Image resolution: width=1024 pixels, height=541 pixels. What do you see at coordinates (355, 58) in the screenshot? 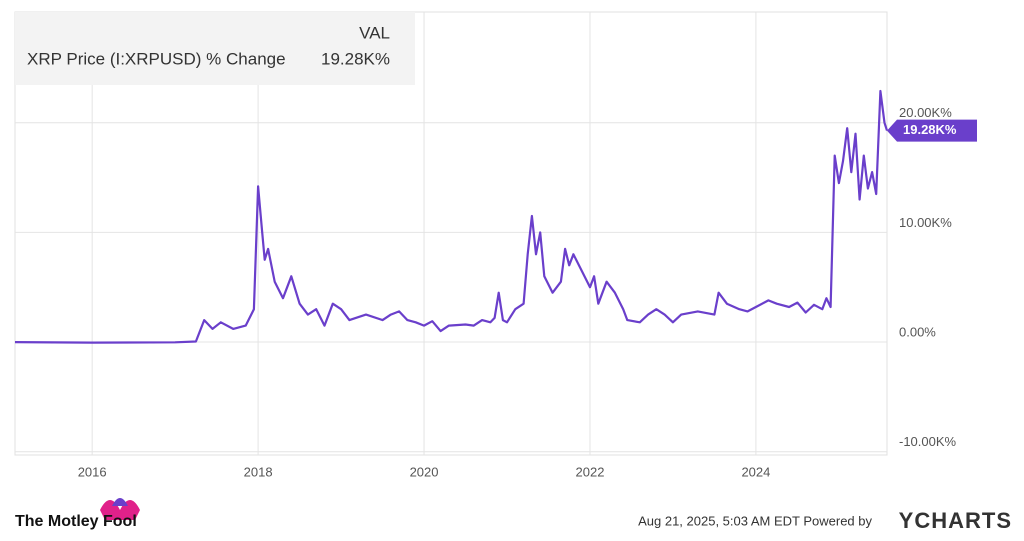
I see `legend-value: 19.28K%` at bounding box center [355, 58].